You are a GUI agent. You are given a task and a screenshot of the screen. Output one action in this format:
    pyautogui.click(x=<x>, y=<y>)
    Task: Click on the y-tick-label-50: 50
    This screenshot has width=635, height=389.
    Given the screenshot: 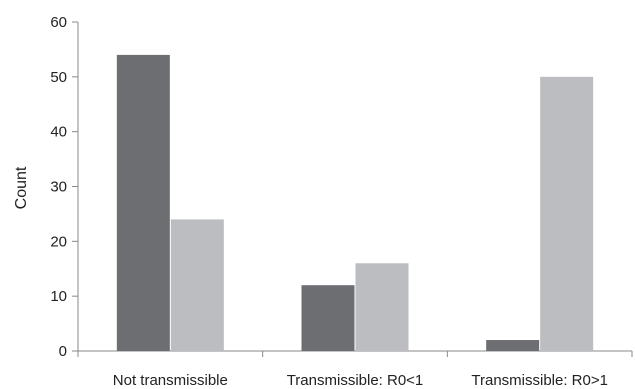 What is the action you would take?
    pyautogui.click(x=58, y=77)
    